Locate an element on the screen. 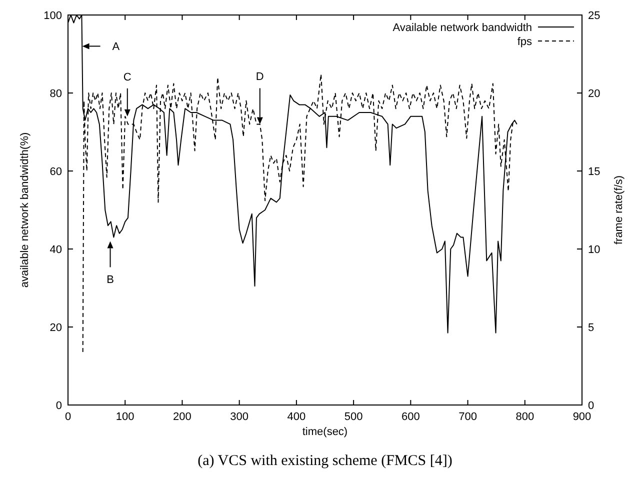  x-tick-label: 200 is located at coordinates (182, 417).